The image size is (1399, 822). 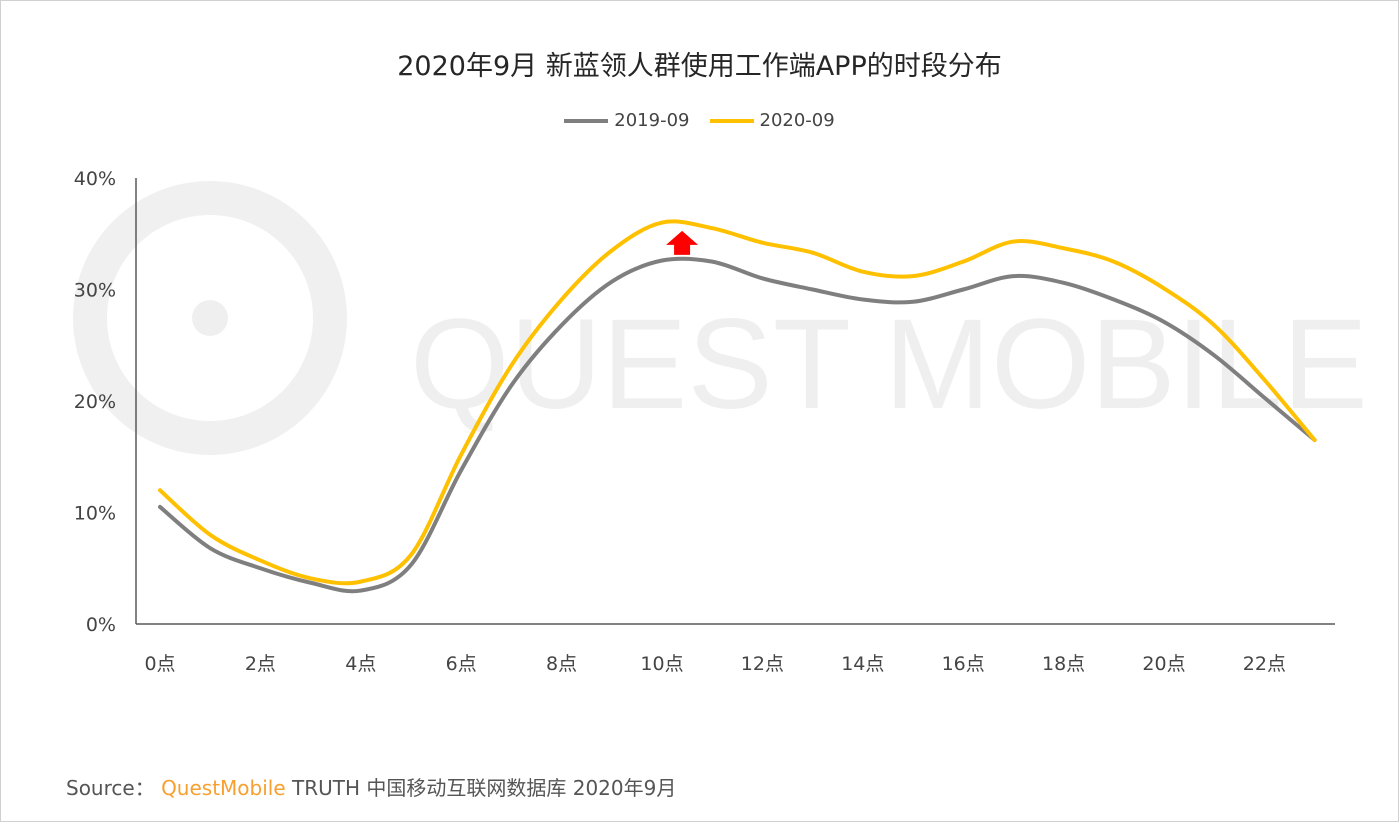 What do you see at coordinates (95, 402) in the screenshot?
I see `y-tick-label: 20%` at bounding box center [95, 402].